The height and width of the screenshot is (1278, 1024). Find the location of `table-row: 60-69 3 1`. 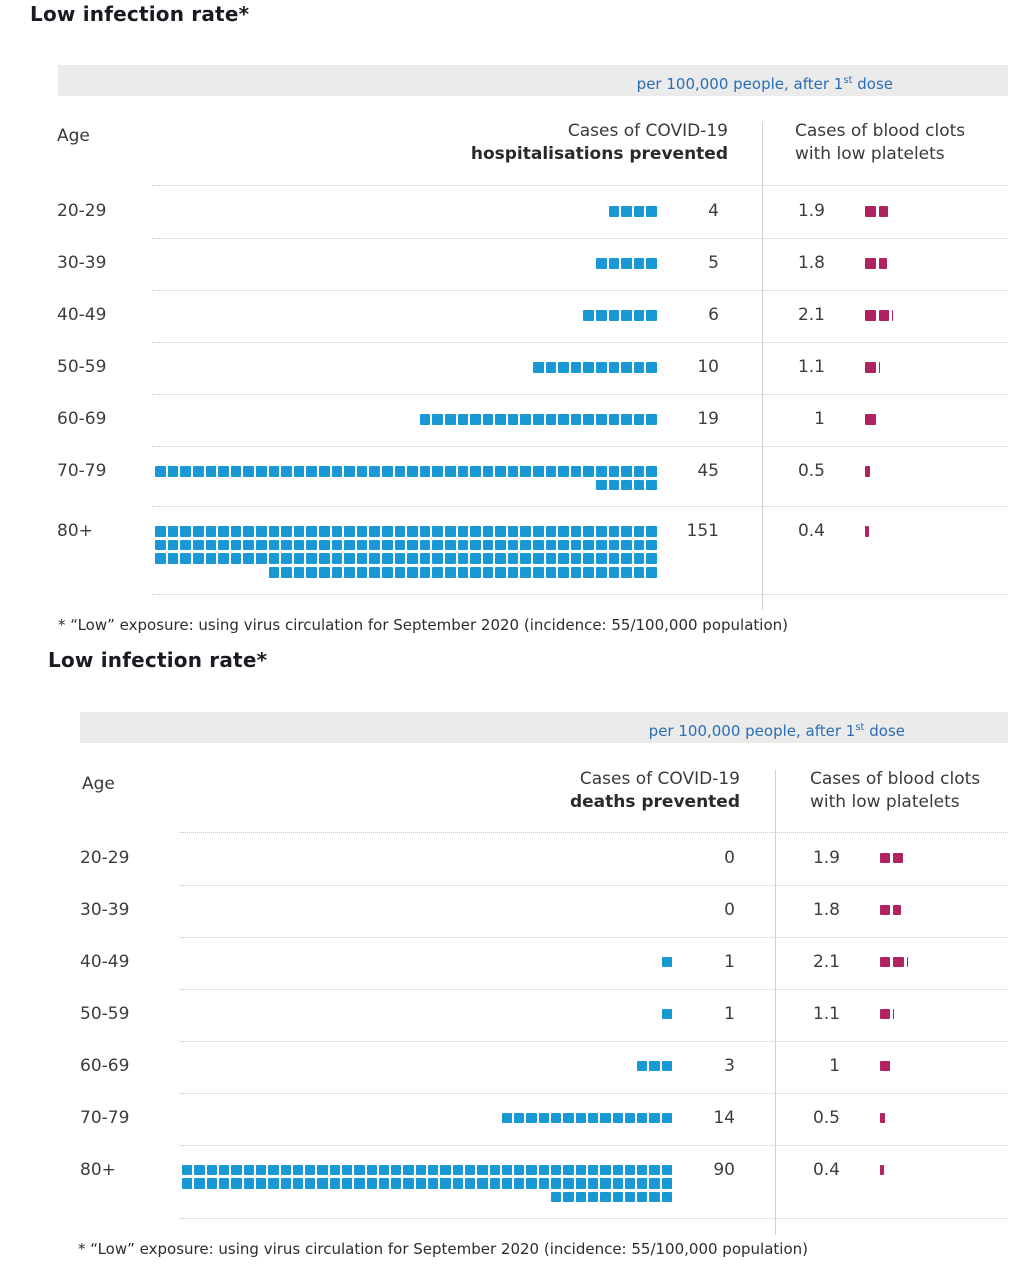

table-row: 60-69 3 1 is located at coordinates (544, 1067).